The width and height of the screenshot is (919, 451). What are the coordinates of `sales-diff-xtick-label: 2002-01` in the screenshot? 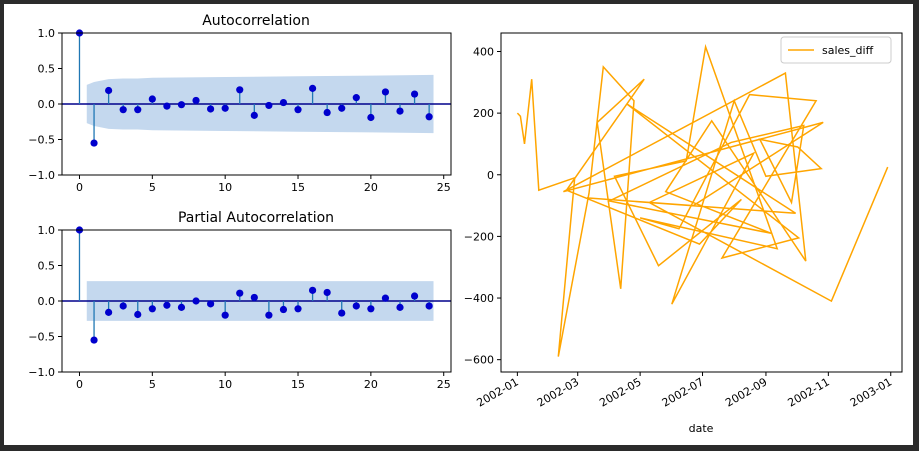 It's located at (498, 392).